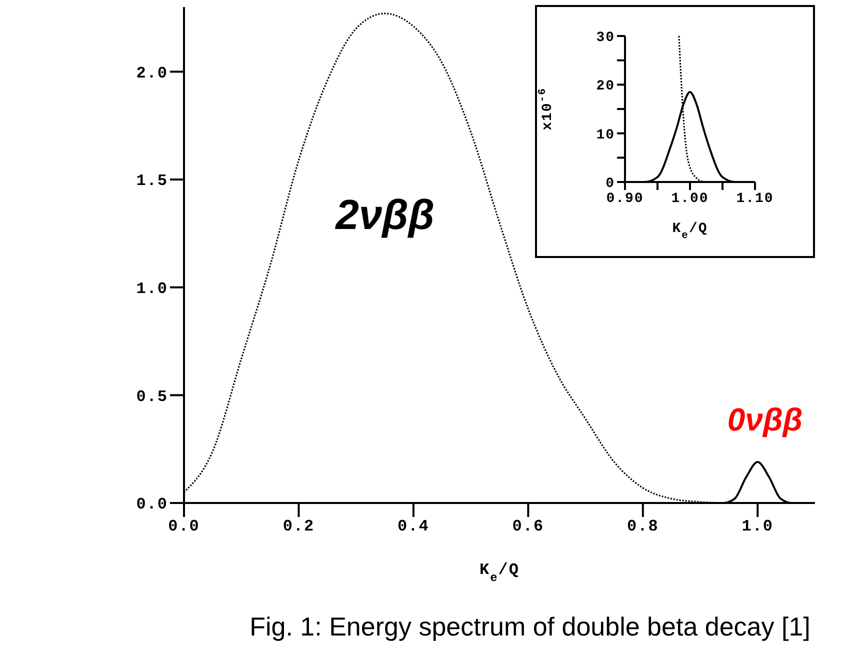 The image size is (846, 667). Describe the element at coordinates (643, 526) in the screenshot. I see `x-tick-label: 0.8` at that location.